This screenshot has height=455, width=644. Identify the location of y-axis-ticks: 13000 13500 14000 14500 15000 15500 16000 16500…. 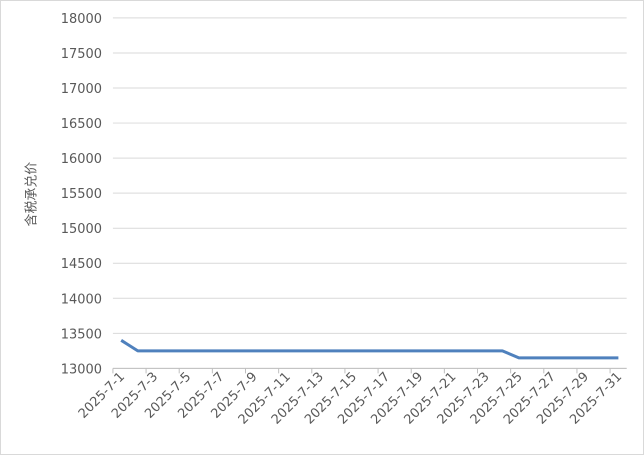
(81, 194).